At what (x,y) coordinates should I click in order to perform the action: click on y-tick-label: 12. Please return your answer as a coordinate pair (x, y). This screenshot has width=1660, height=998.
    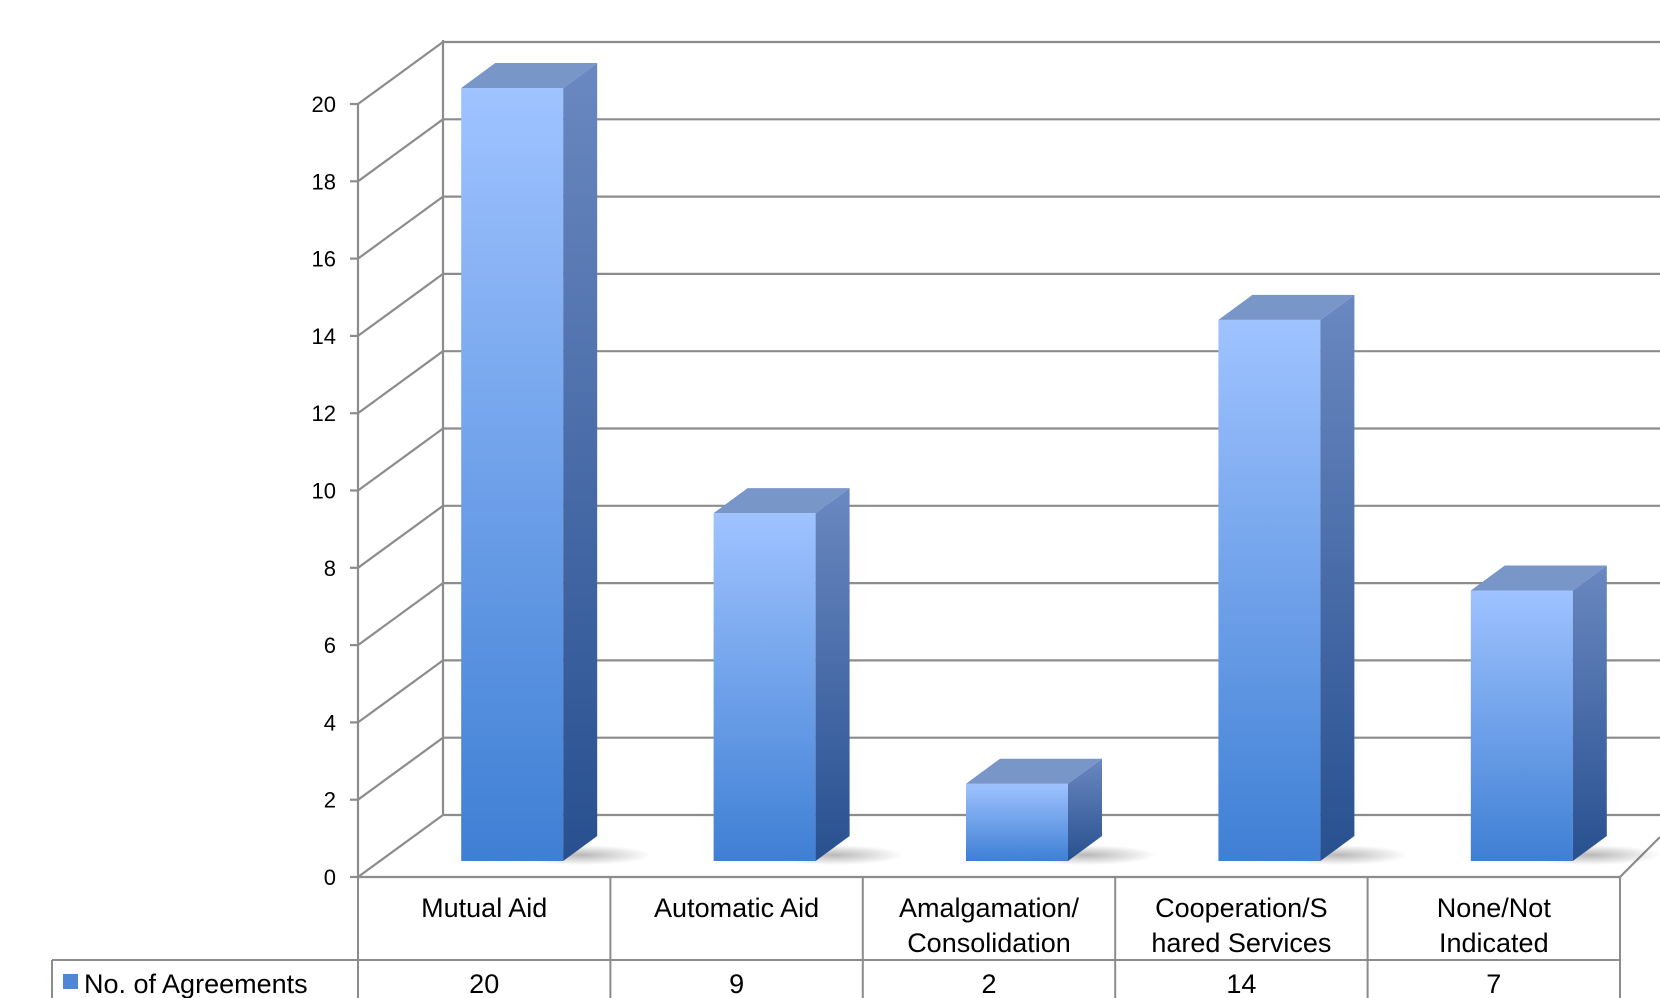
    Looking at the image, I should click on (324, 413).